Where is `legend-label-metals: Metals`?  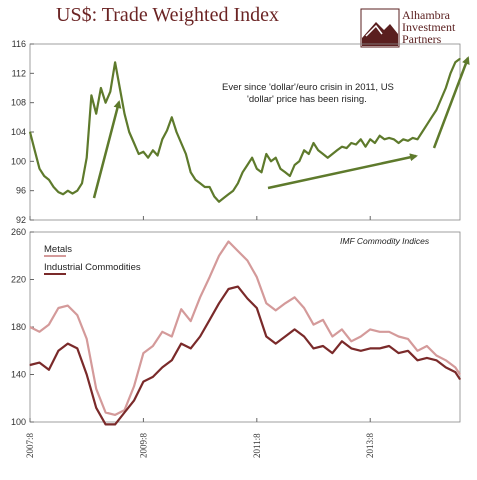 legend-label-metals: Metals is located at coordinates (58, 249).